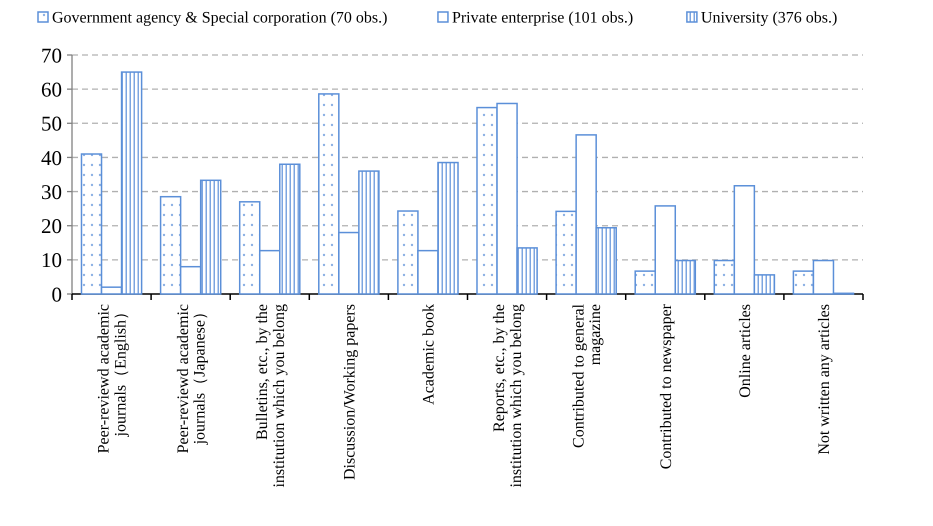 The width and height of the screenshot is (933, 526). Describe the element at coordinates (113, 379) in the screenshot. I see `x-tick-label: Peer-reviewd academic journals（English）` at that location.